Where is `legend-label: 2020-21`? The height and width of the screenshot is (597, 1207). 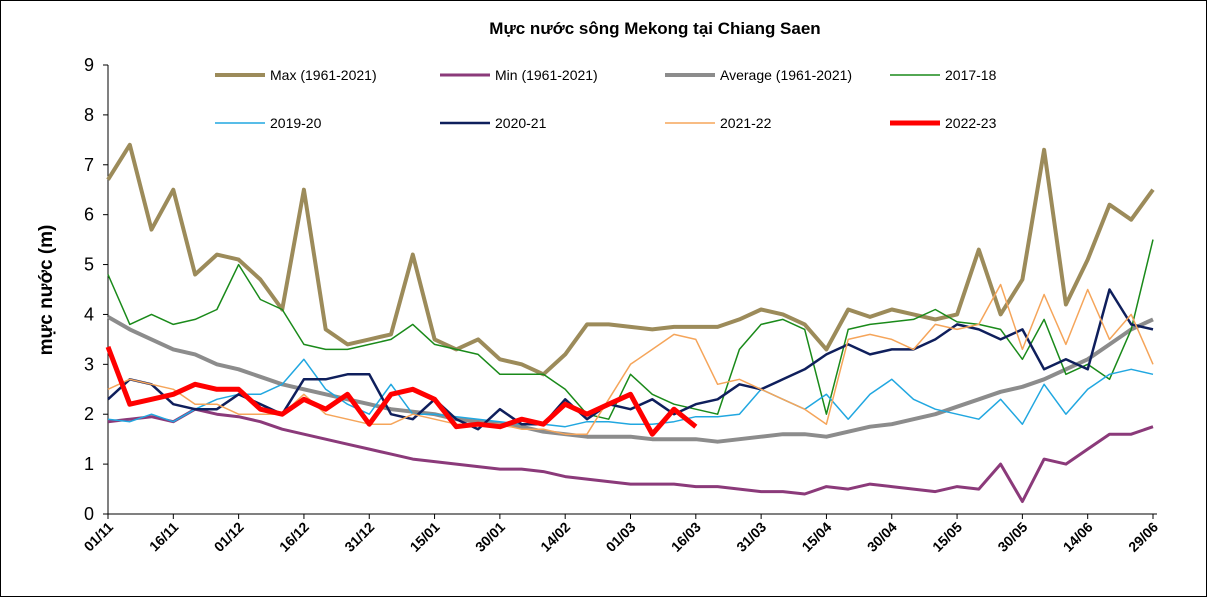
legend-label: 2020-21 is located at coordinates (521, 123).